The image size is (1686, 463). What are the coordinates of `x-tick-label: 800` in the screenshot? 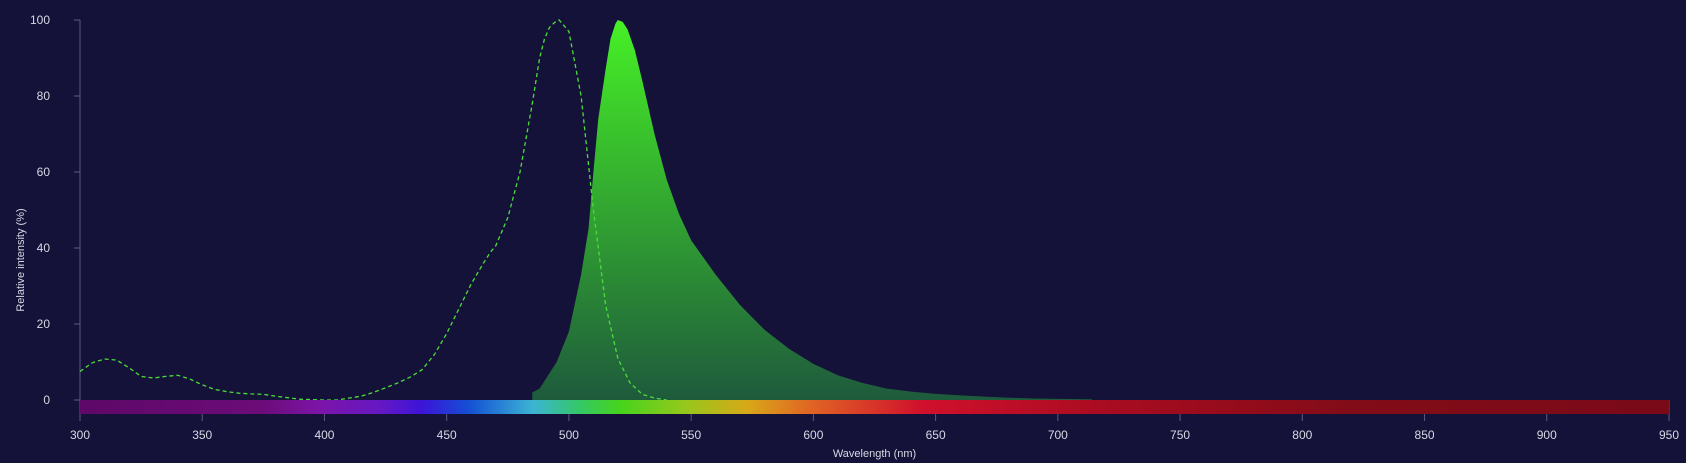 It's located at (1302, 435).